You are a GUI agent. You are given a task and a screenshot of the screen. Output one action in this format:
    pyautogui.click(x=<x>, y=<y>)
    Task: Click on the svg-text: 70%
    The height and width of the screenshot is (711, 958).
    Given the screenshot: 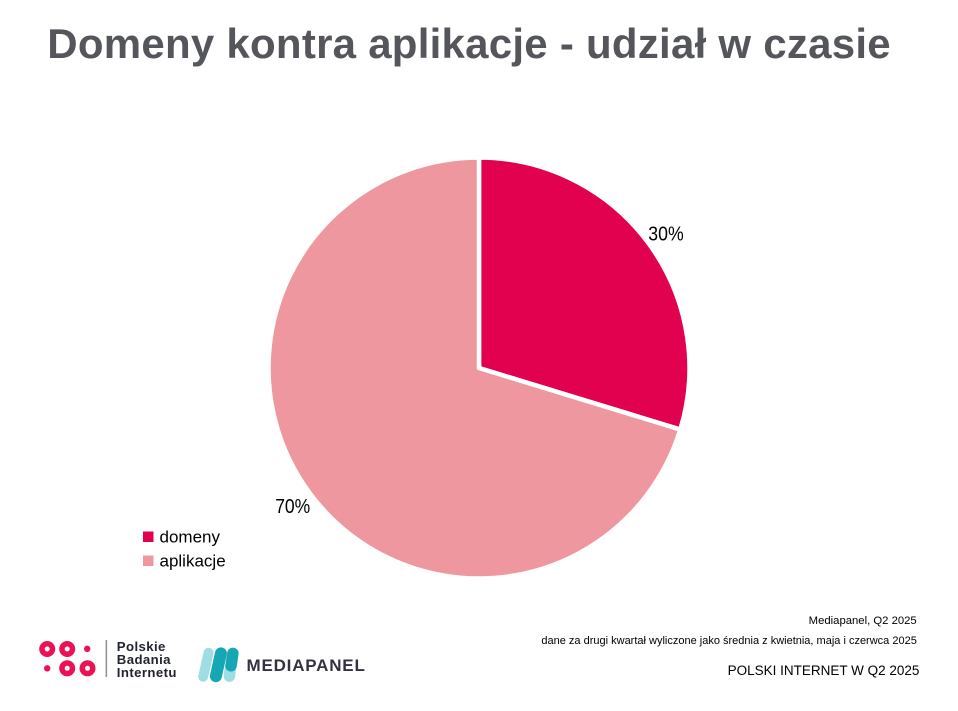 What is the action you would take?
    pyautogui.click(x=292, y=507)
    